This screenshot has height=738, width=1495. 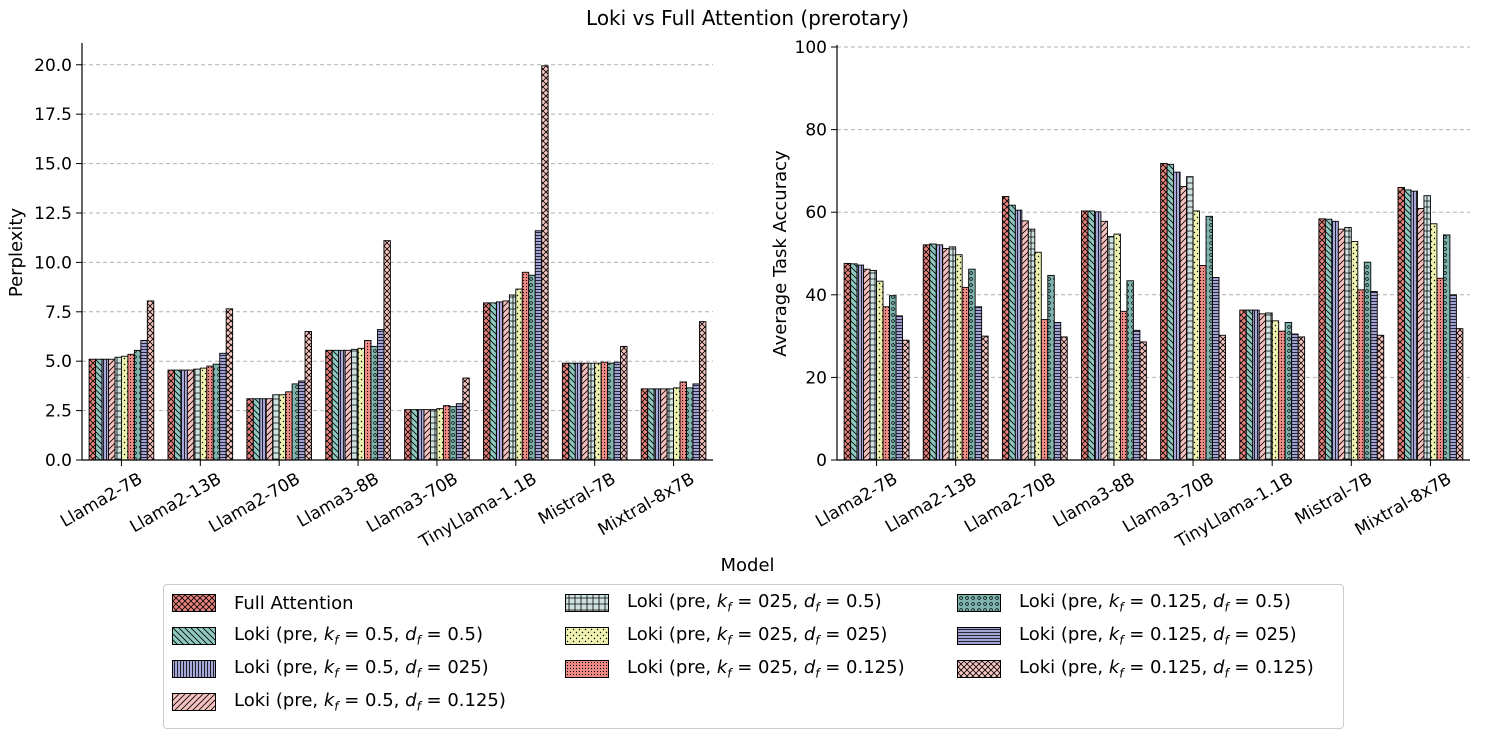 I want to click on legend-item: Loki (pre, kf = 0.5, df = 0.125), so click(x=339, y=702).